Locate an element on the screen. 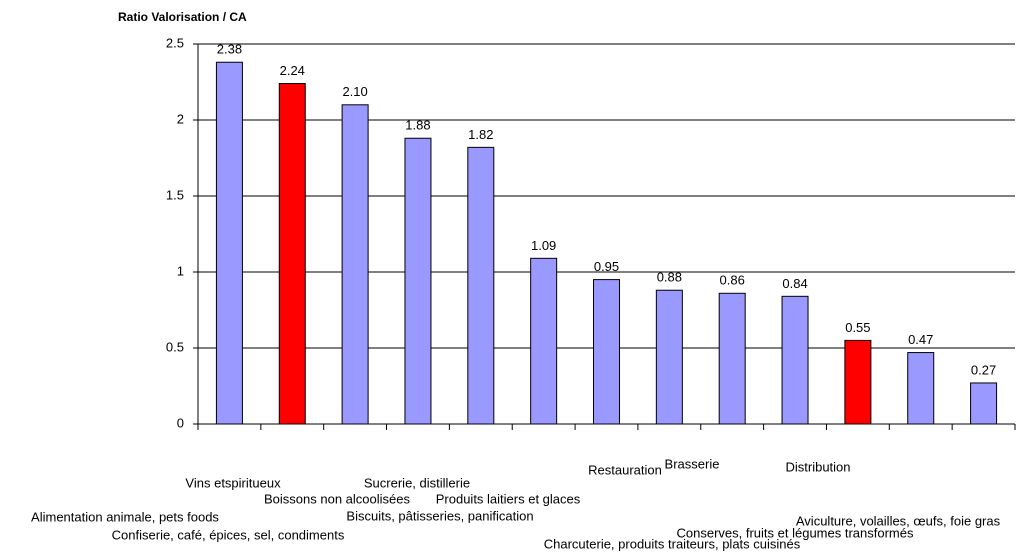 The width and height of the screenshot is (1016, 557). value-label: 0.95 is located at coordinates (606, 266).